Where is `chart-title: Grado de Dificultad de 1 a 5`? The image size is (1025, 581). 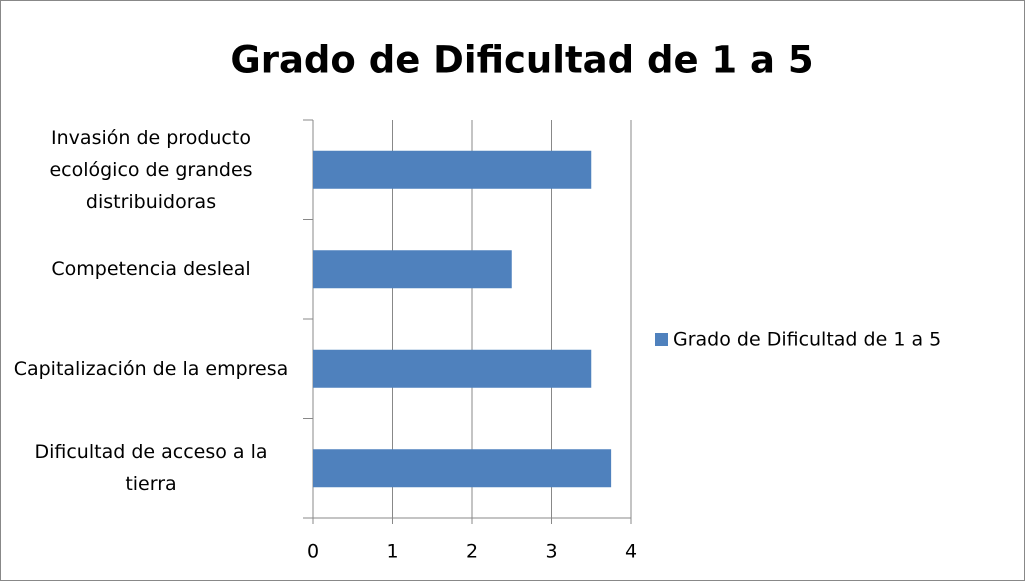 chart-title: Grado de Dificultad de 1 a 5 is located at coordinates (521, 60).